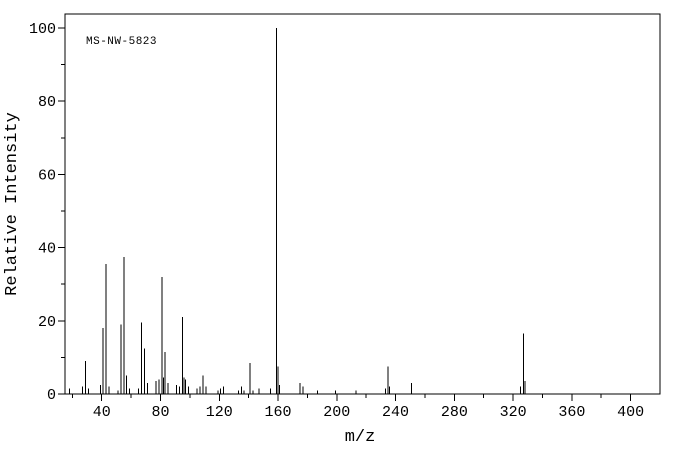  I want to click on x-tick-label: 280, so click(454, 412).